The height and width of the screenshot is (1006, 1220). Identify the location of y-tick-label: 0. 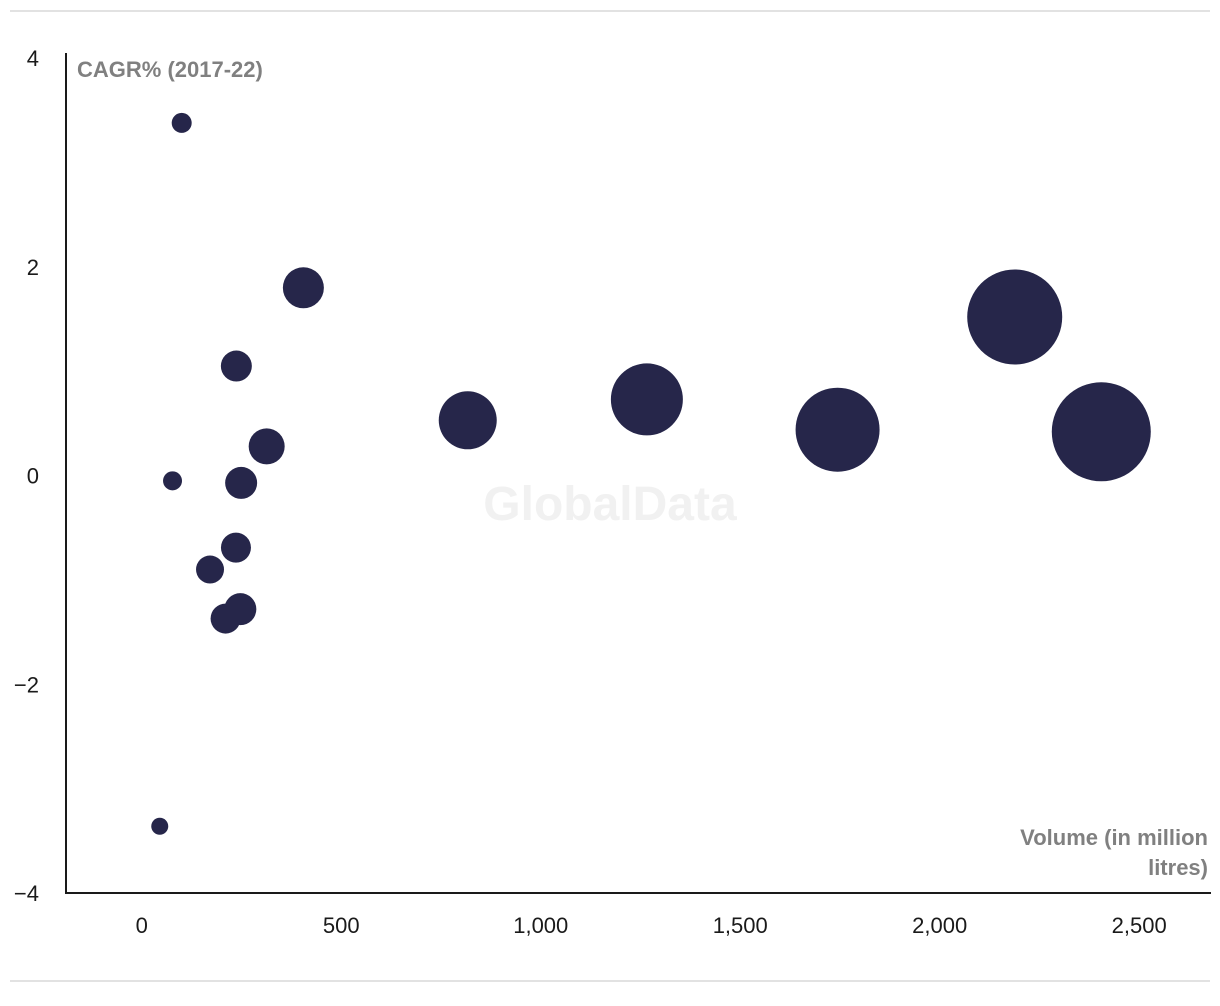
(33, 476).